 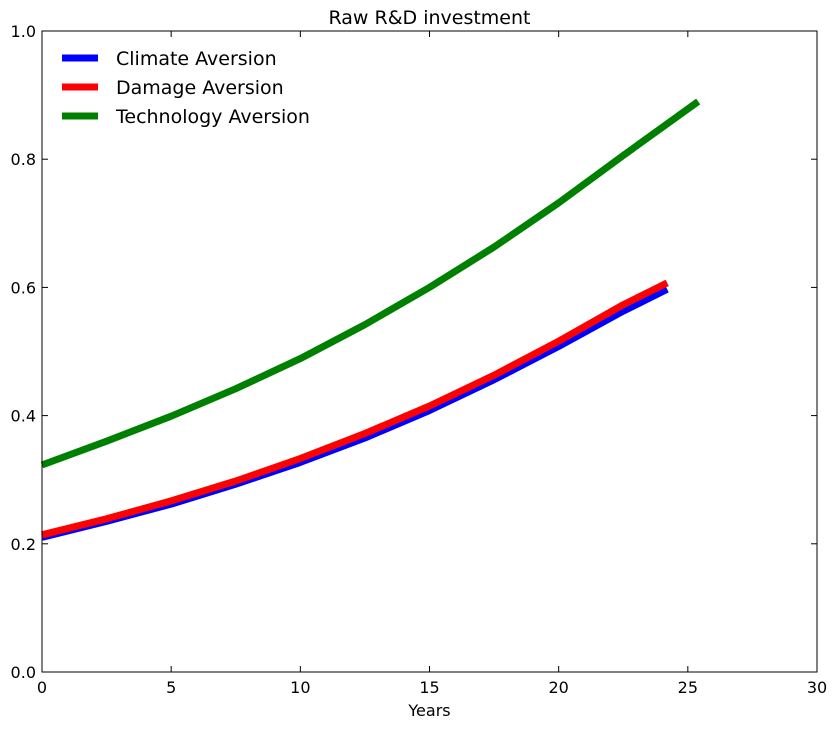 What do you see at coordinates (688, 687) in the screenshot?
I see `x-tick-label: 25` at bounding box center [688, 687].